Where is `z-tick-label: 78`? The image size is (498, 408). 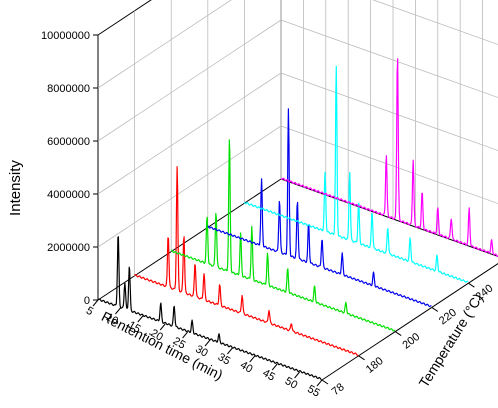
z-tick-label: 78 is located at coordinates (338, 389).